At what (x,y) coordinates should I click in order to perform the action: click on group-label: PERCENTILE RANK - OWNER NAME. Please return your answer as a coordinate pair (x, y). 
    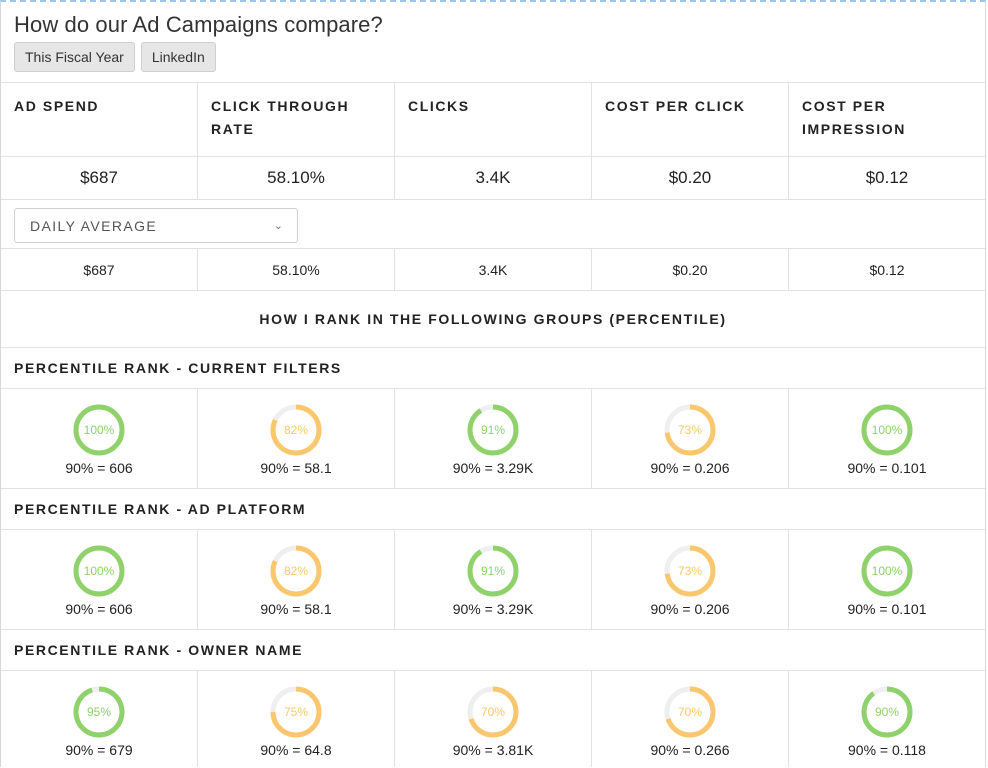
    Looking at the image, I should click on (493, 650).